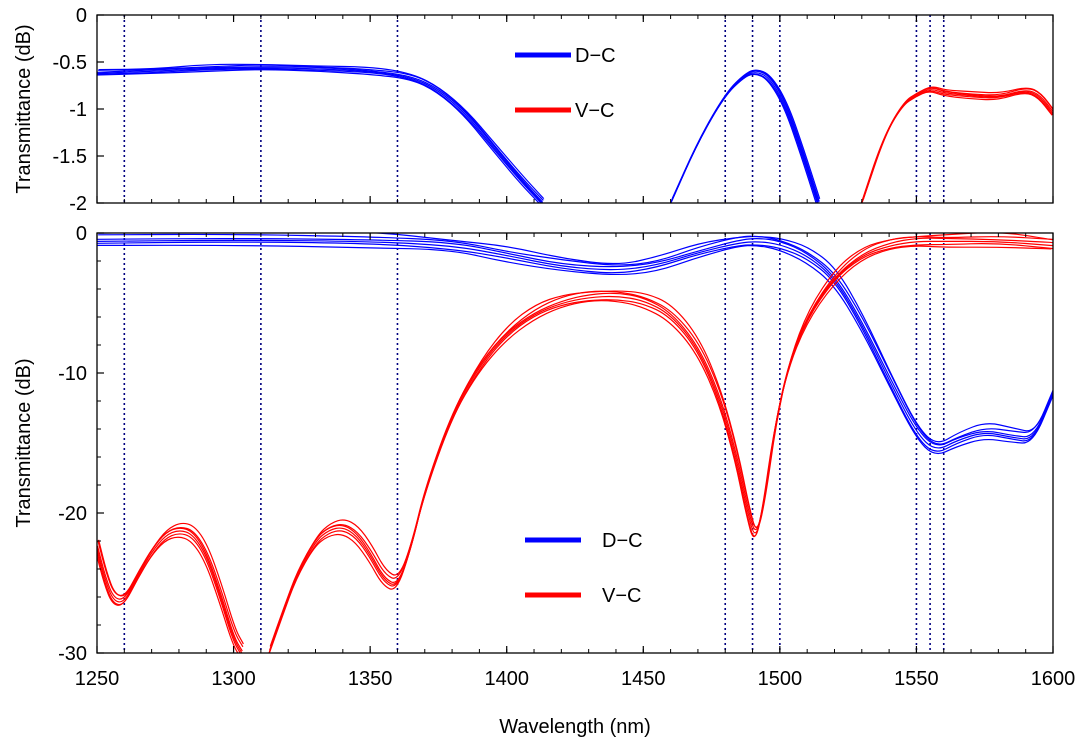 The height and width of the screenshot is (747, 1089). I want to click on x-axis-label: Wavelength (nm), so click(575, 727).